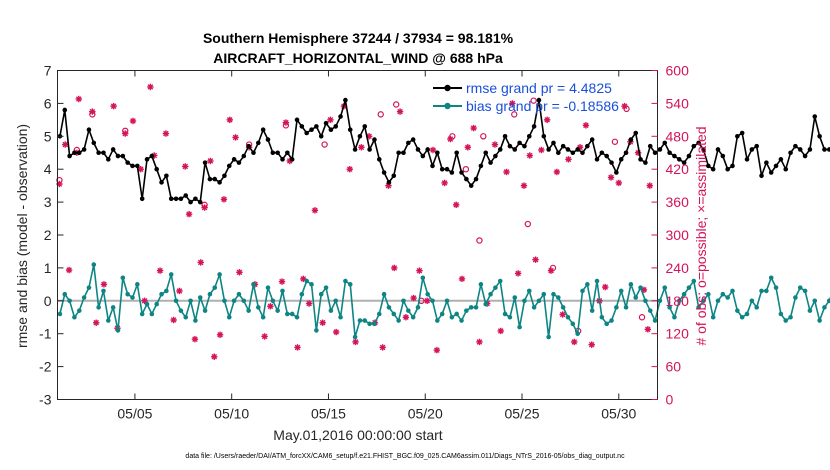 The height and width of the screenshot is (470, 830). Describe the element at coordinates (678, 235) in the screenshot. I see `y-tick-label-right: 300` at that location.